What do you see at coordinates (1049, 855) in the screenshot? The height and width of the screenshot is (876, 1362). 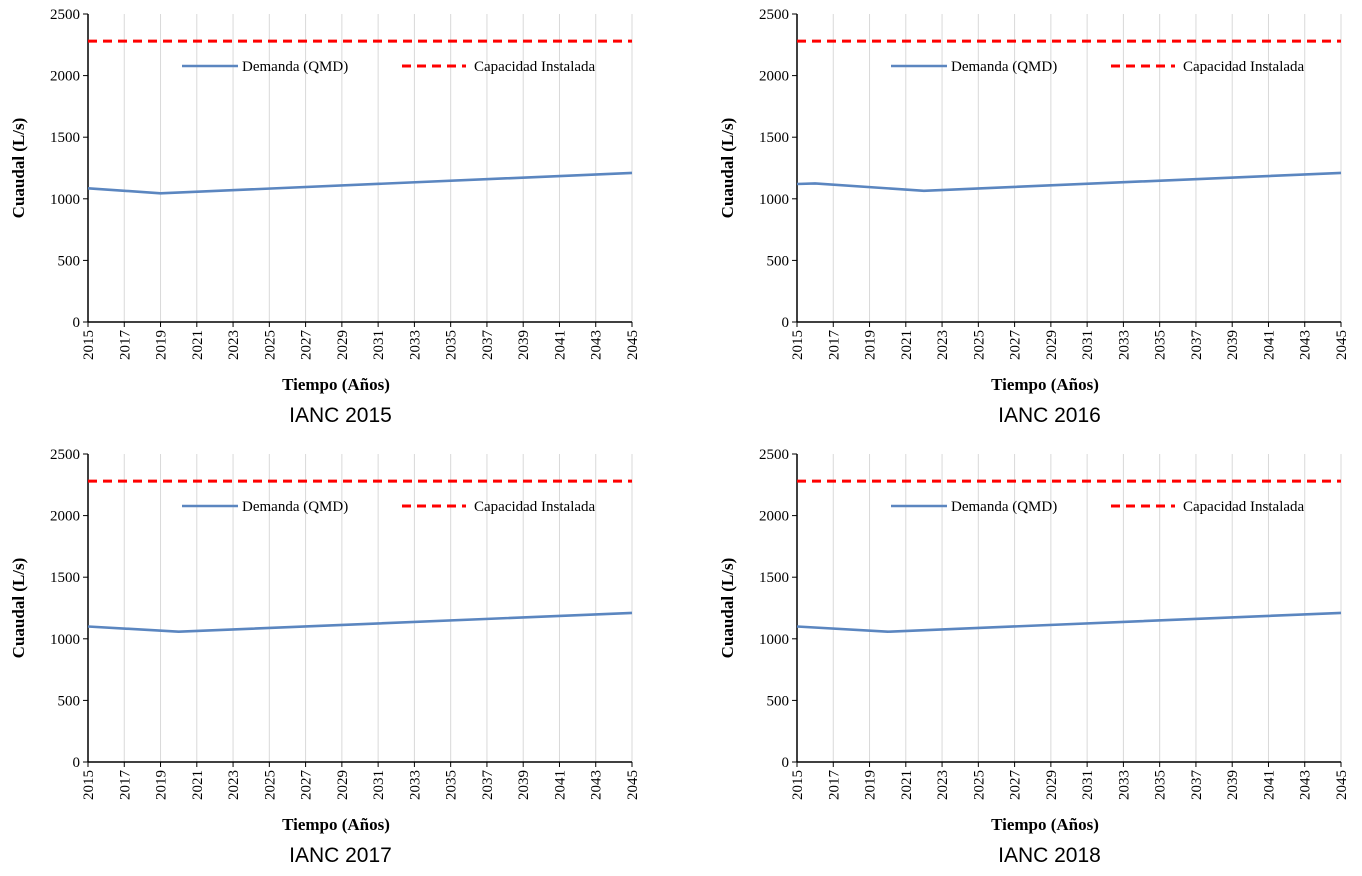 I see `chart-caption: IANC 2018` at bounding box center [1049, 855].